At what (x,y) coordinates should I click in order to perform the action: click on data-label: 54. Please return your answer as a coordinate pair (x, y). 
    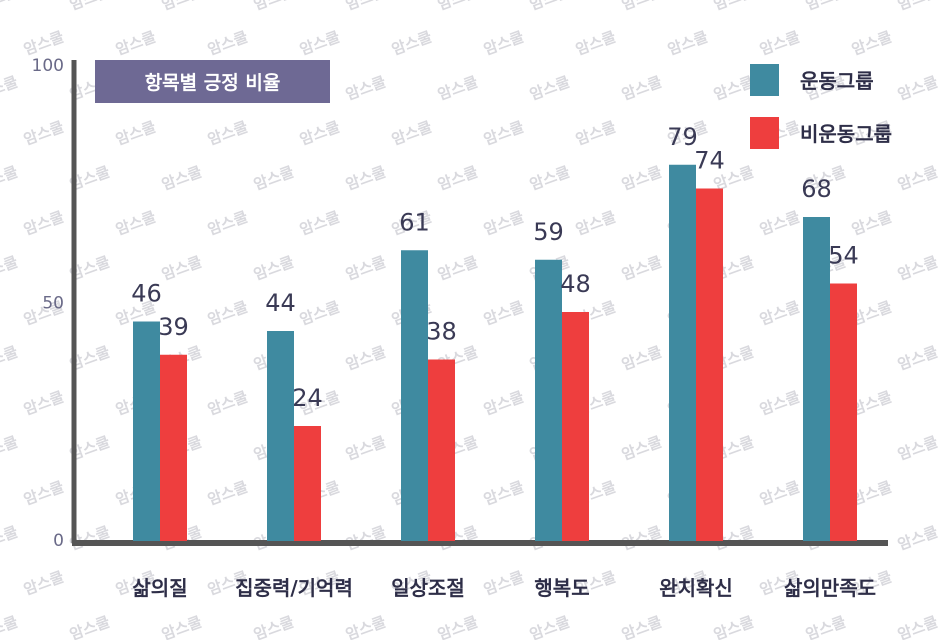
    Looking at the image, I should click on (843, 256).